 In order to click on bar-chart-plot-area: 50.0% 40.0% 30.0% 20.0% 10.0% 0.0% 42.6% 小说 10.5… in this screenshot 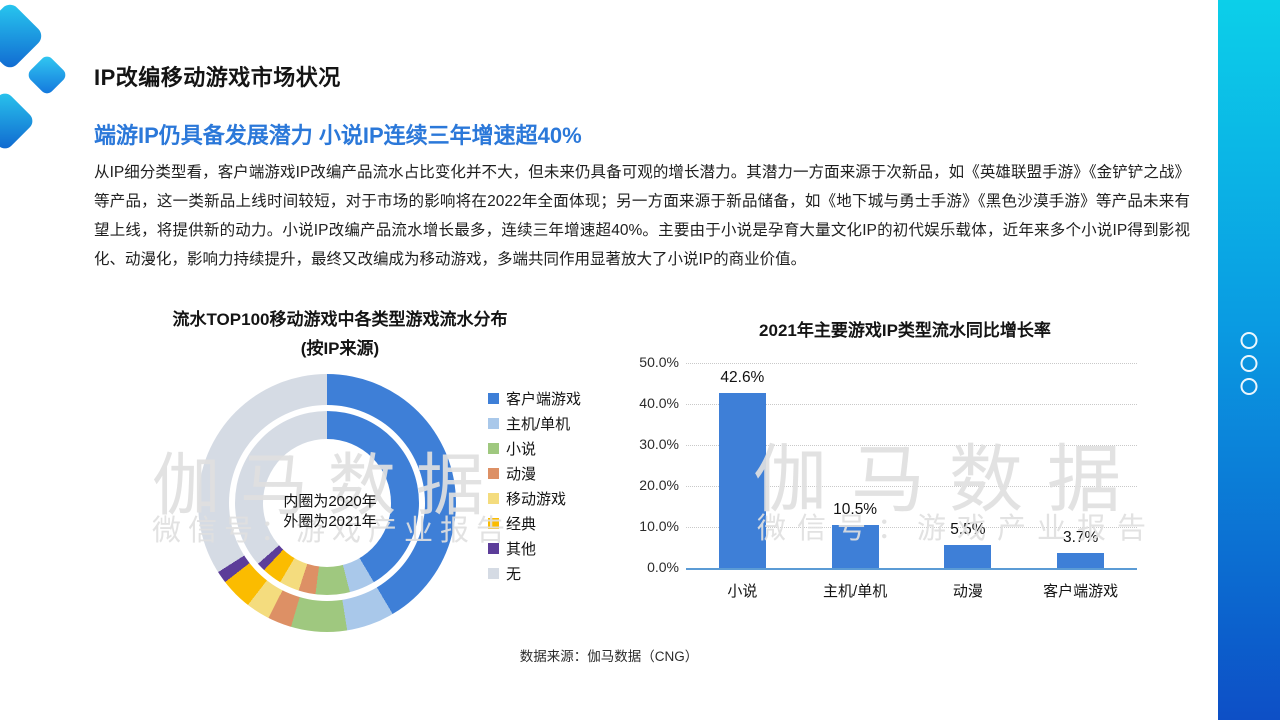, I will do `click(888, 477)`.